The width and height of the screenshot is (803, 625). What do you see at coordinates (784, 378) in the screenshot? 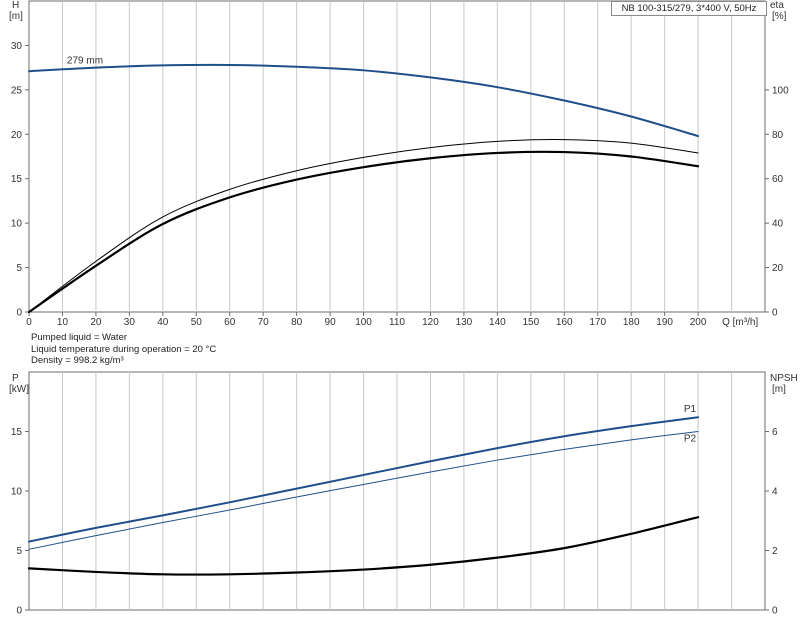
I see `bottom-right-axis-label: NPSH` at bounding box center [784, 378].